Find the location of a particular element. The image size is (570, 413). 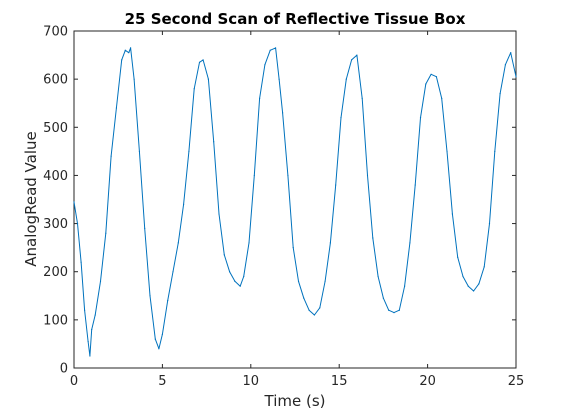

y-tick-label: 200 is located at coordinates (55, 272).